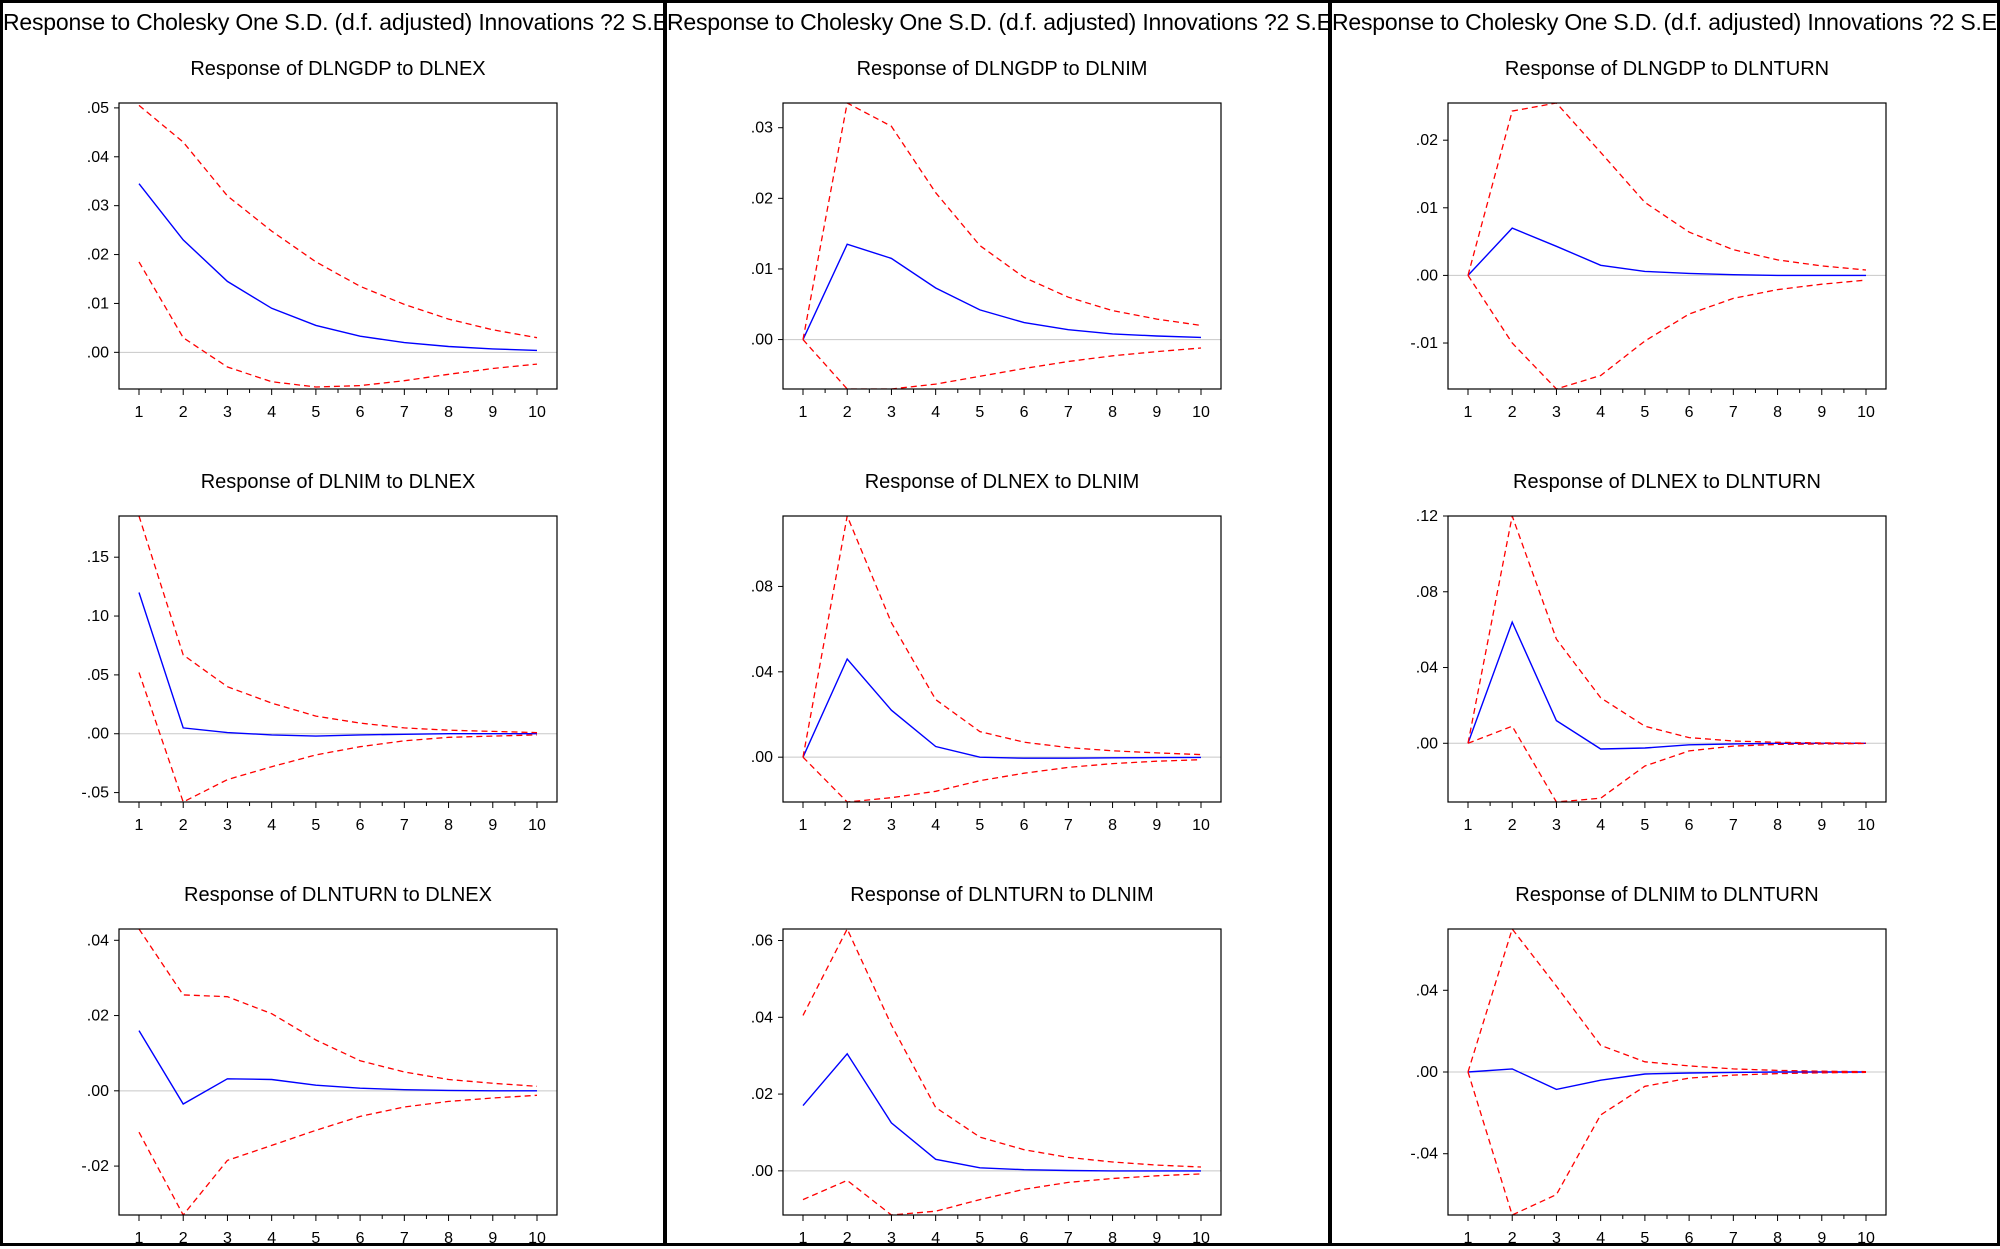 The height and width of the screenshot is (1249, 2000). What do you see at coordinates (338, 482) in the screenshot?
I see `chart-title: Response of DLNIM to DLNEX` at bounding box center [338, 482].